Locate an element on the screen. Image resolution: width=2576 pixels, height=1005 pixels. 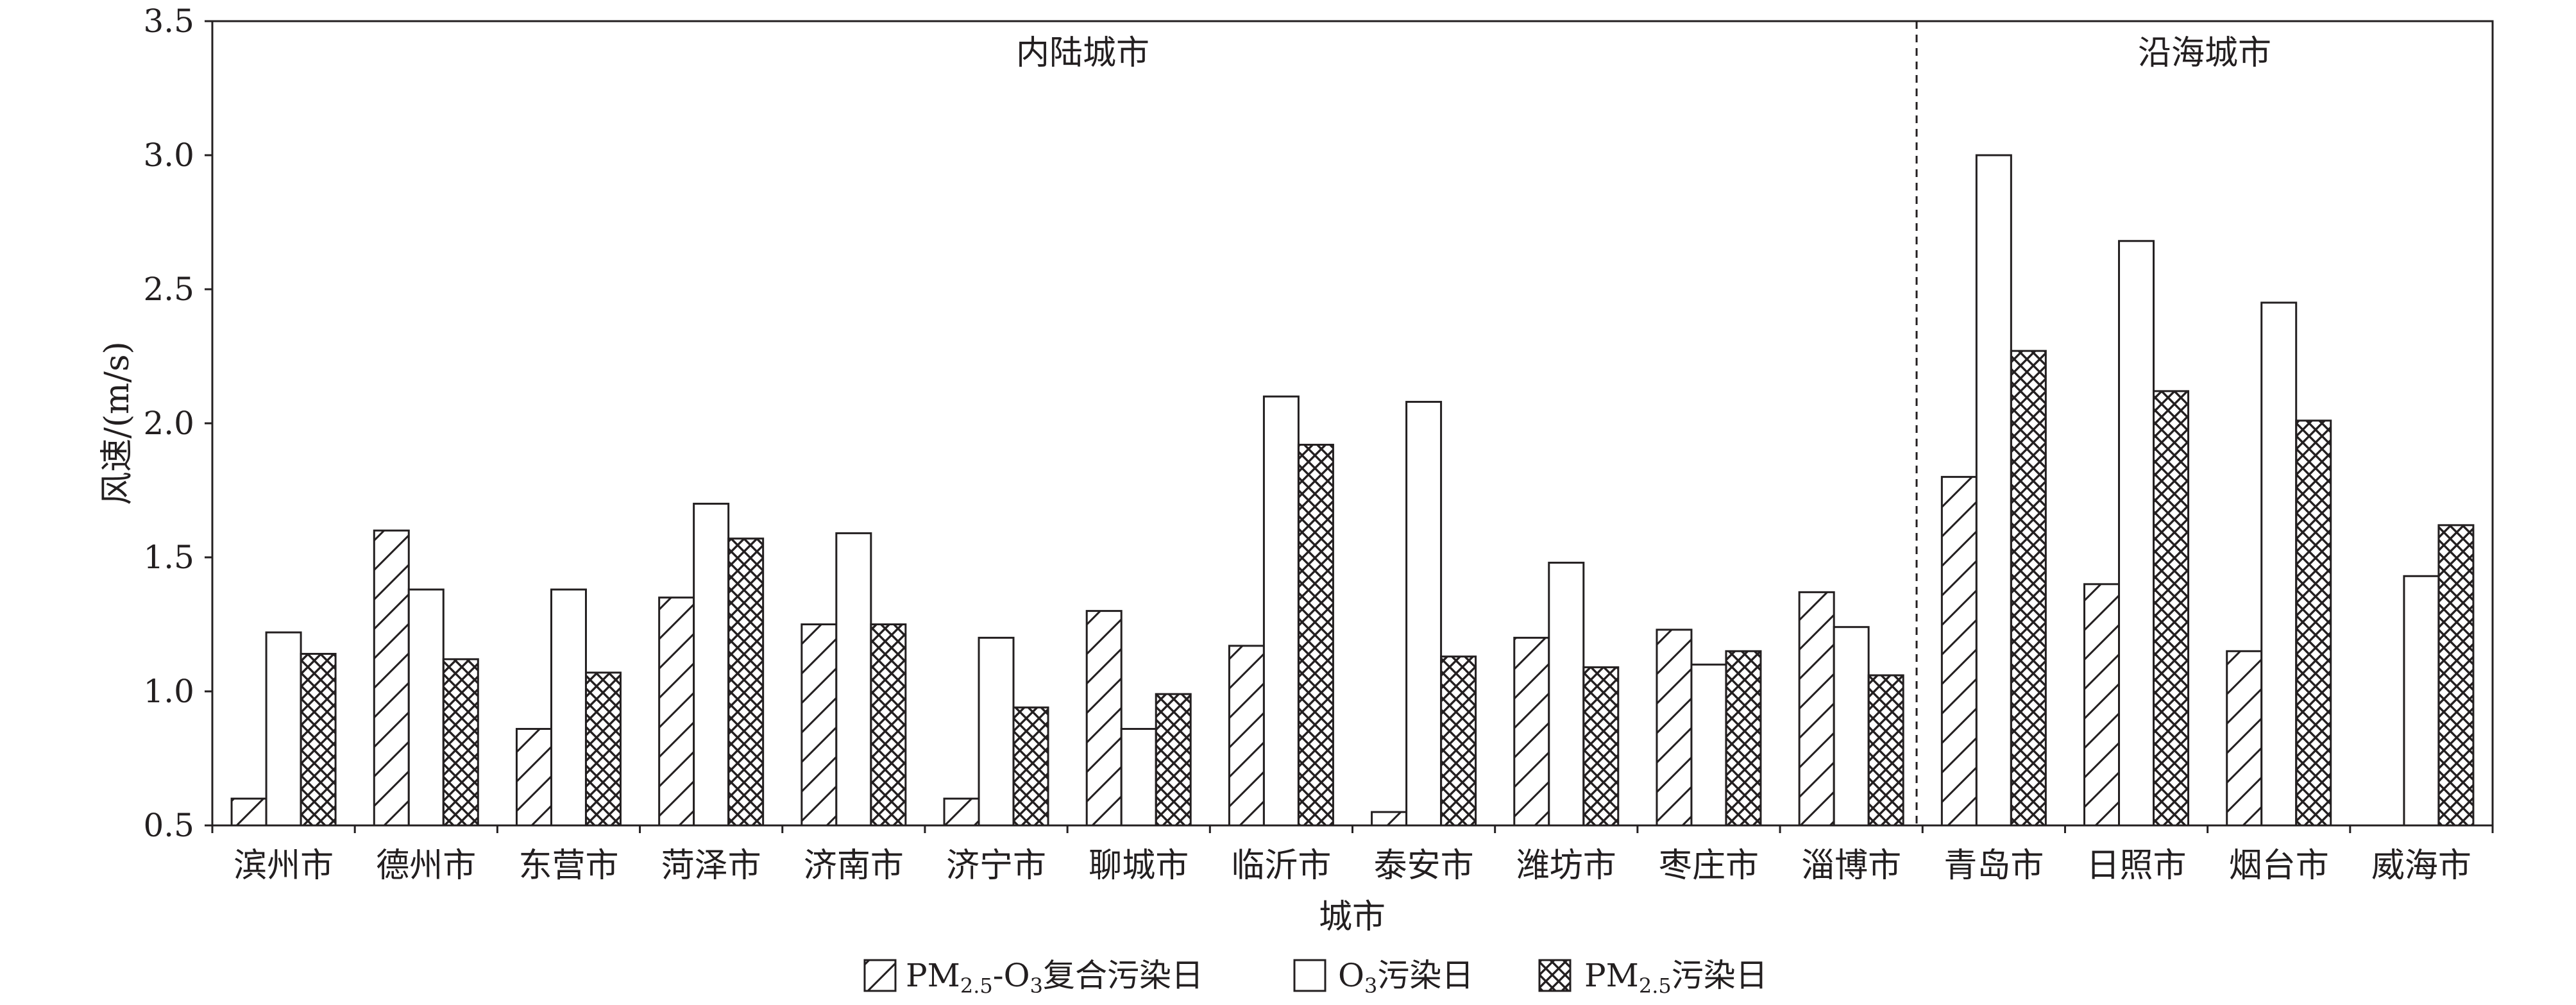
y-axis: 0.5 1.0 1.5 2.0 2.5 3.0 3.5 is located at coordinates (177, 423).